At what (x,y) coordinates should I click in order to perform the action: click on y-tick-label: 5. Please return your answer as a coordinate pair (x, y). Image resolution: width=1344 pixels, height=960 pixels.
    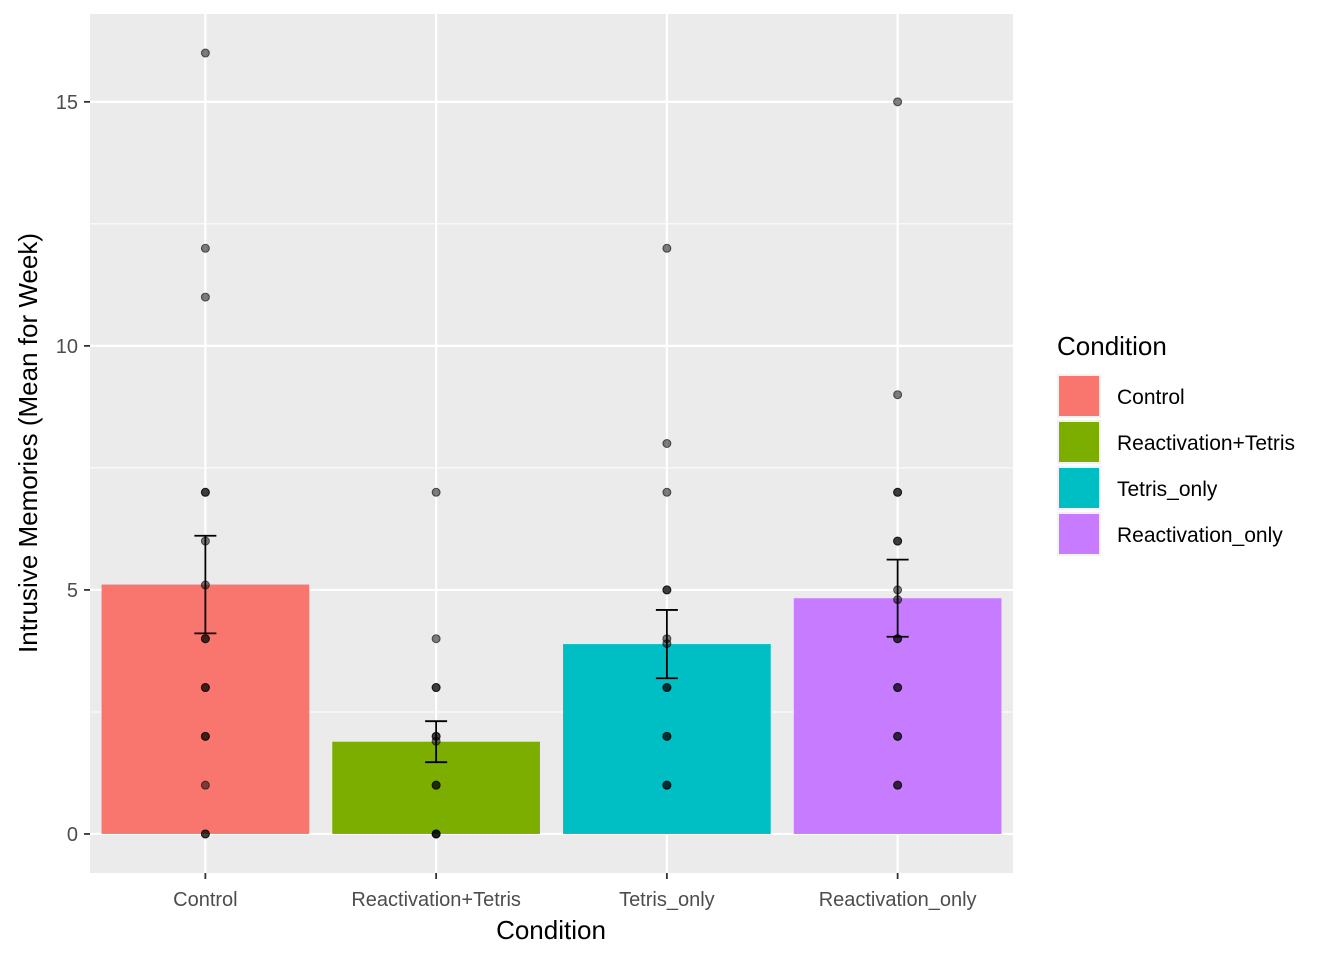
    Looking at the image, I should click on (72, 591).